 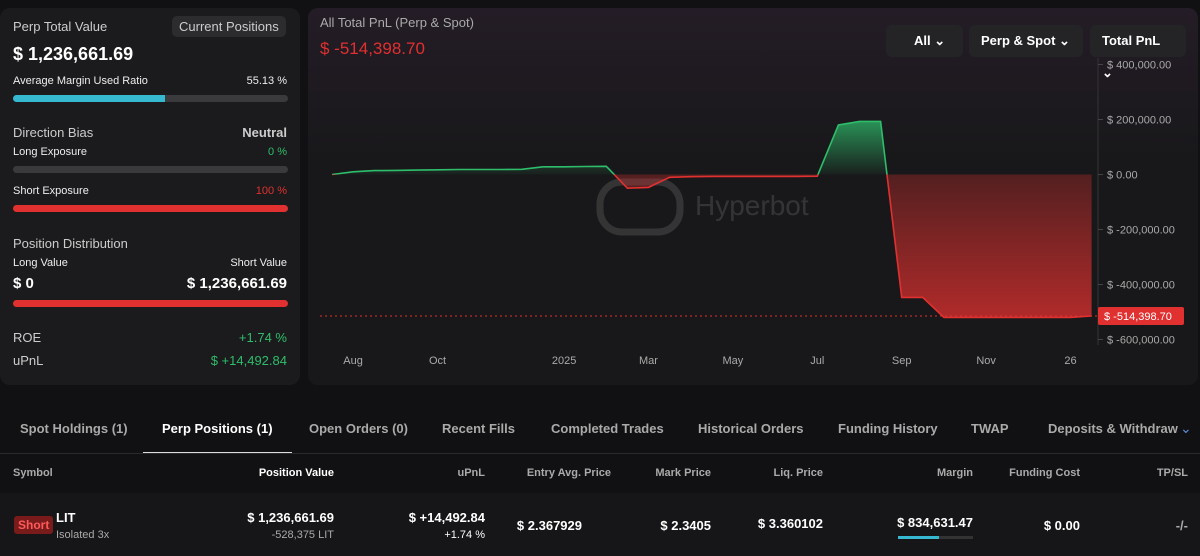 I want to click on long-value: $ 0, so click(x=23, y=283).